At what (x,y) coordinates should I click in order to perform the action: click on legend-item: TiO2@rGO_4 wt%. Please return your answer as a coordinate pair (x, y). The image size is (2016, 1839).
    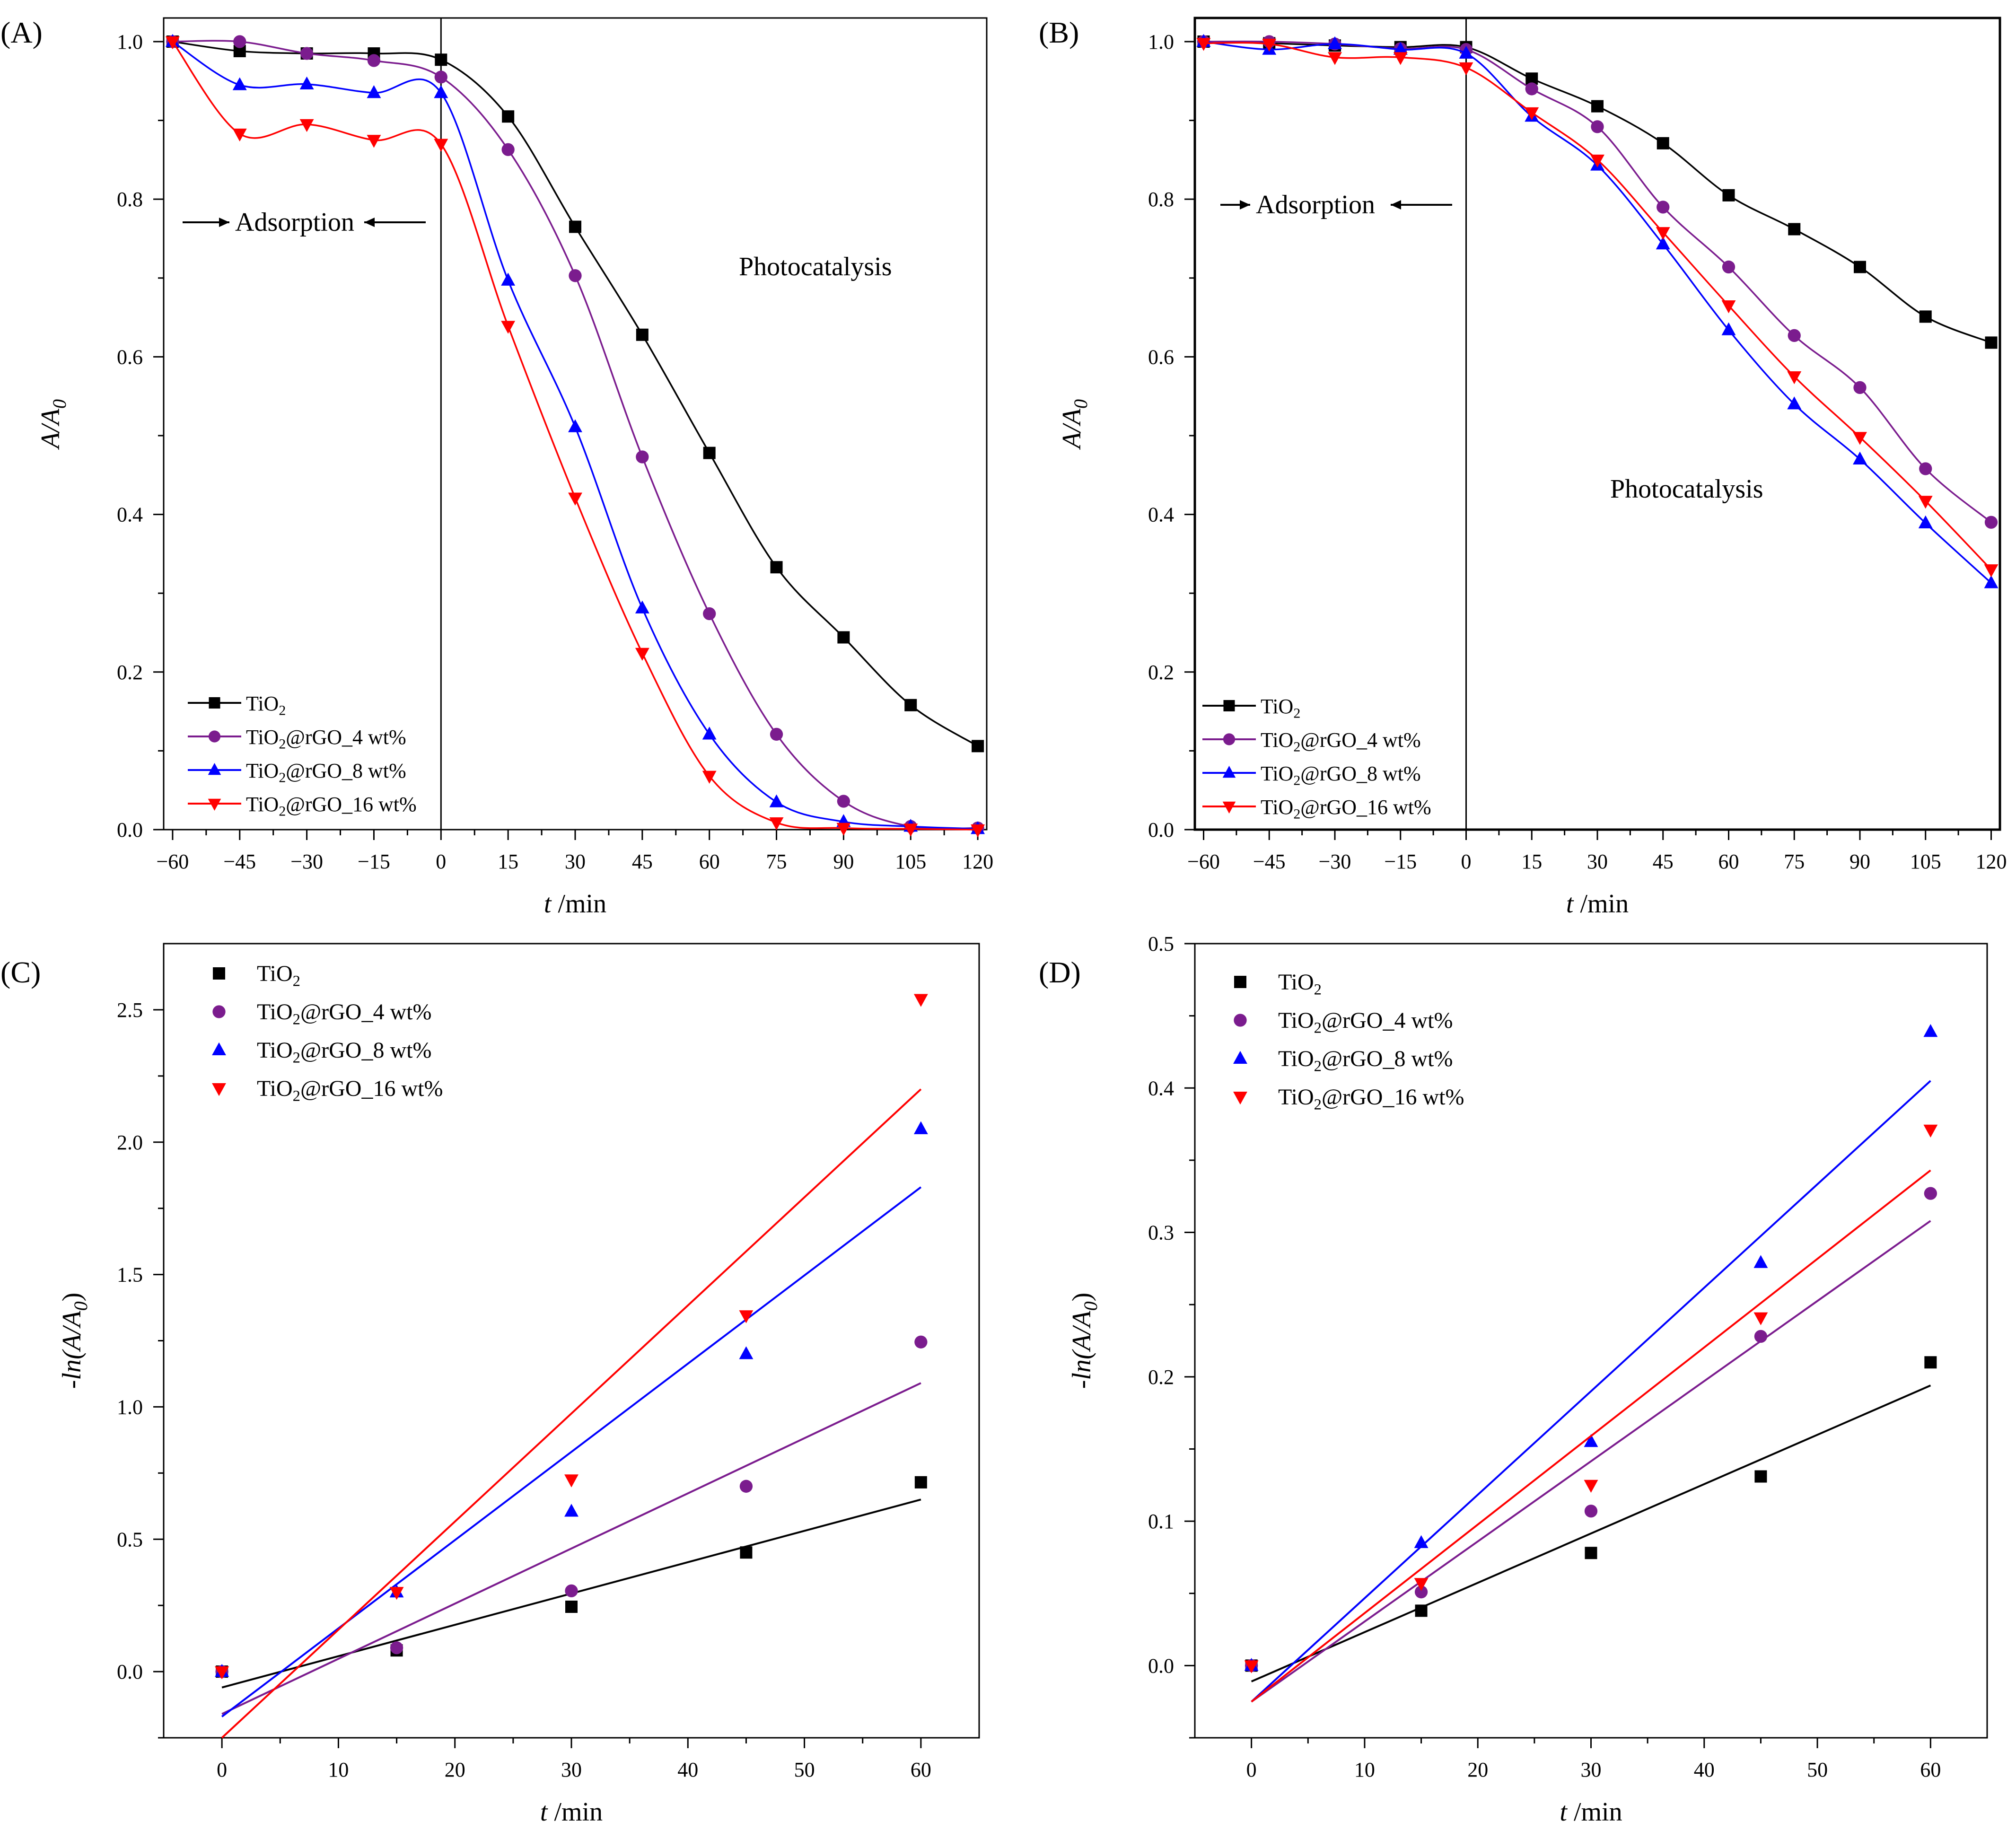
    Looking at the image, I should click on (1343, 1022).